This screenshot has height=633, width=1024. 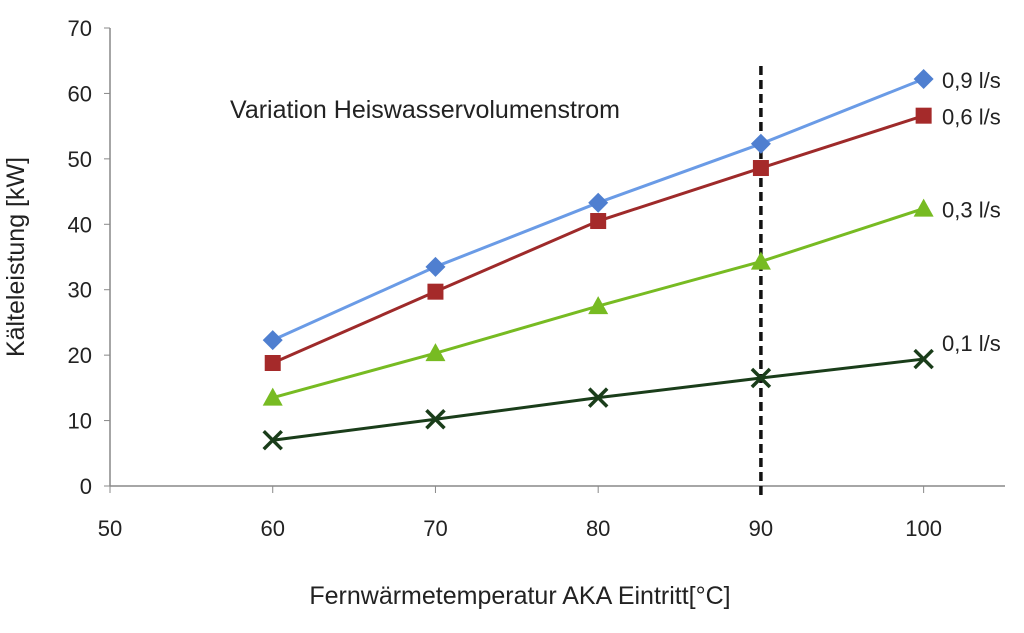 What do you see at coordinates (971, 343) in the screenshot?
I see `series-label: 0,1 l/s` at bounding box center [971, 343].